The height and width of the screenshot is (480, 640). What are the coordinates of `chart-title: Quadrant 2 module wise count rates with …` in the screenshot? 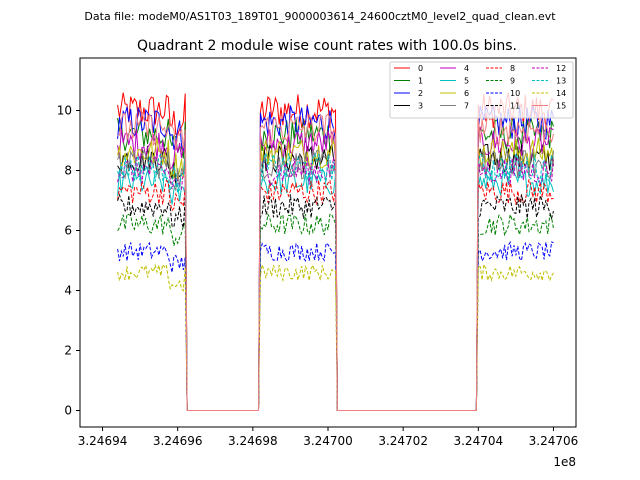 It's located at (327, 46).